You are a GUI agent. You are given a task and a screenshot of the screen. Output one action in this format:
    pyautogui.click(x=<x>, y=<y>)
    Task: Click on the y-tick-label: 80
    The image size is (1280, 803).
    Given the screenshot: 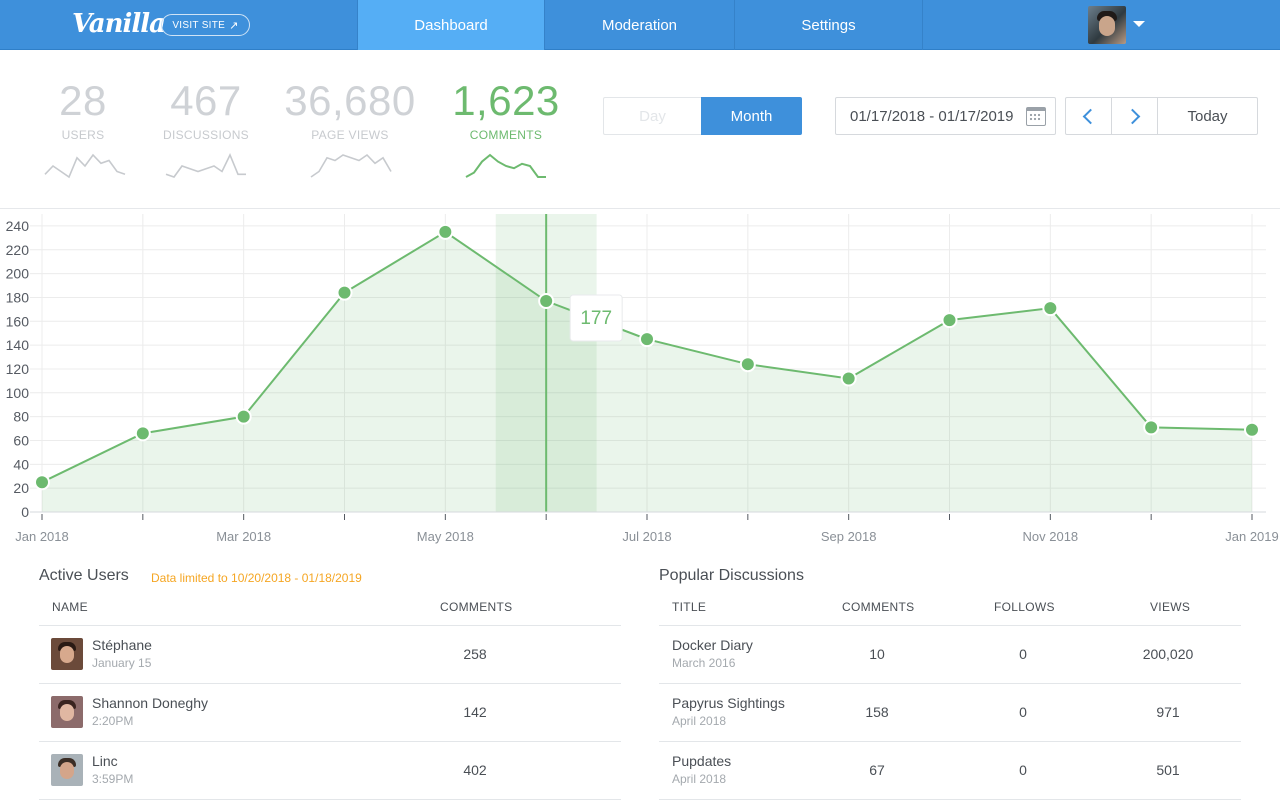 What is the action you would take?
    pyautogui.click(x=21, y=417)
    